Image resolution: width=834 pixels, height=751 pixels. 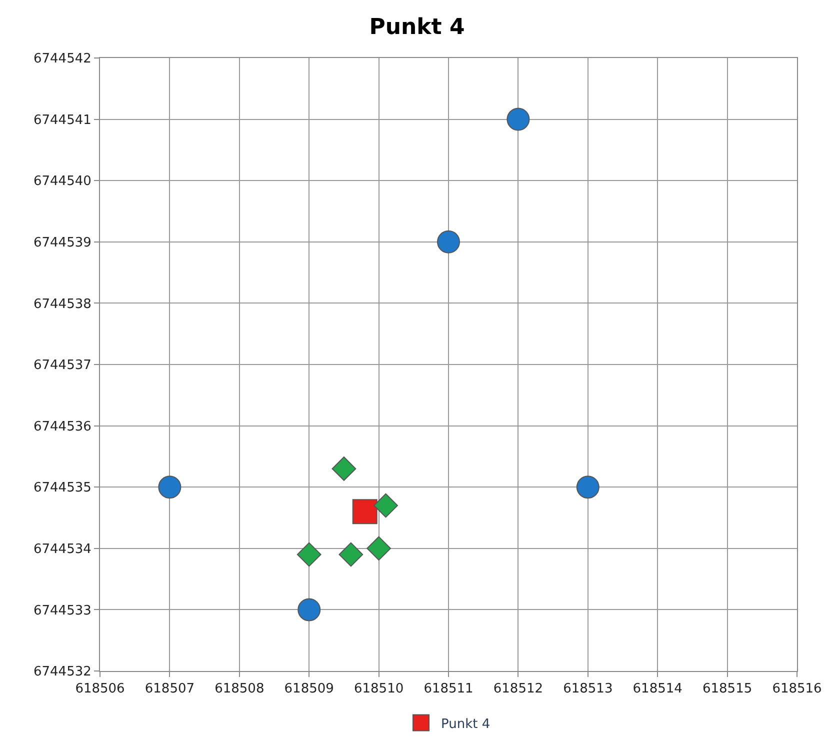 What do you see at coordinates (62, 304) in the screenshot?
I see `y-tick-label: 6744538` at bounding box center [62, 304].